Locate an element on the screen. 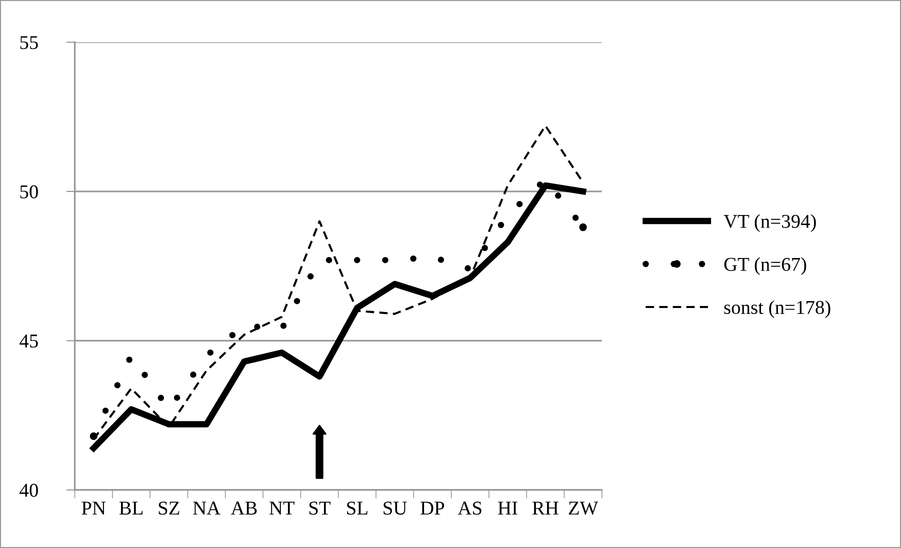  x-tick-label: RH is located at coordinates (545, 508).